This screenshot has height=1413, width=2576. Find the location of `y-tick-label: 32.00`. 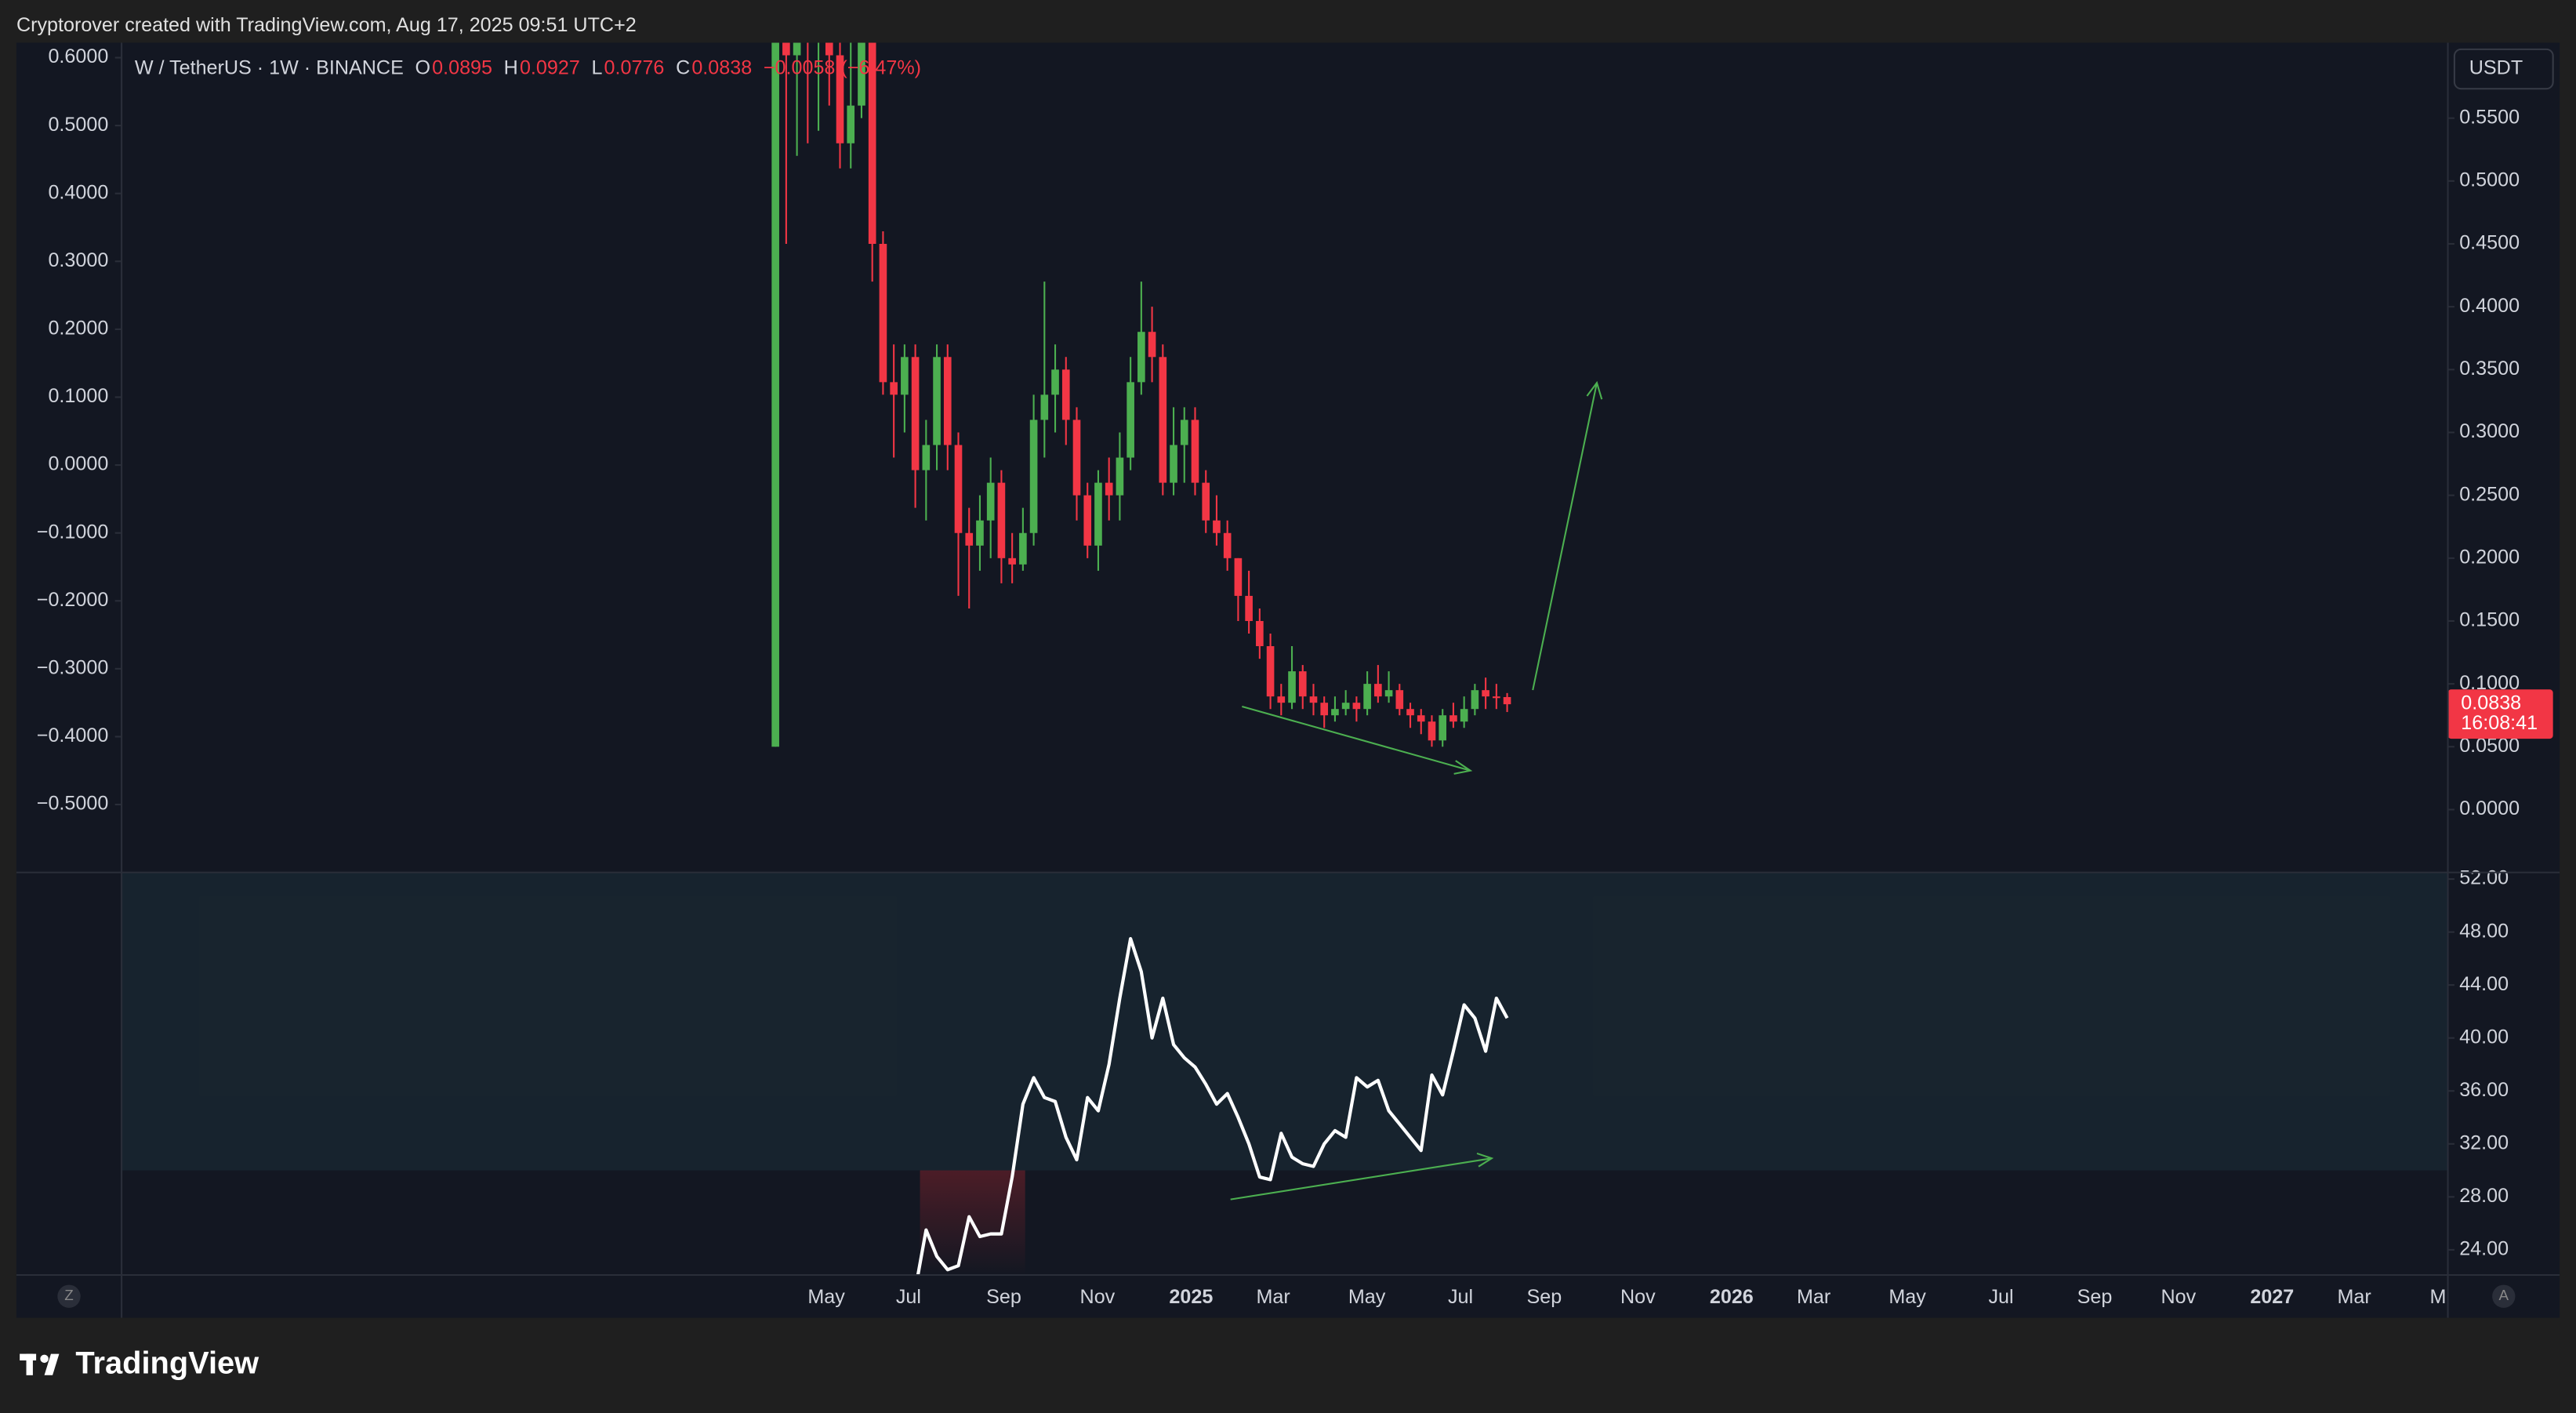

y-tick-label: 32.00 is located at coordinates (2484, 1142).